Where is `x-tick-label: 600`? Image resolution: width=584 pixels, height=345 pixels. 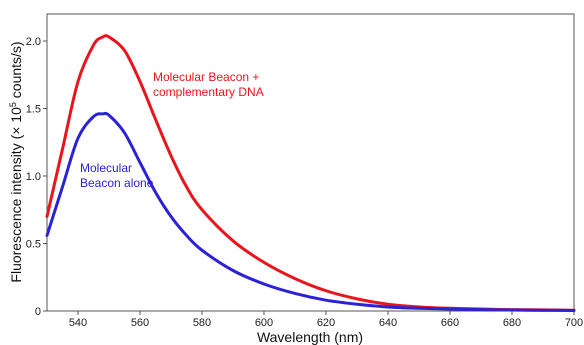
x-tick-label: 600 is located at coordinates (264, 323).